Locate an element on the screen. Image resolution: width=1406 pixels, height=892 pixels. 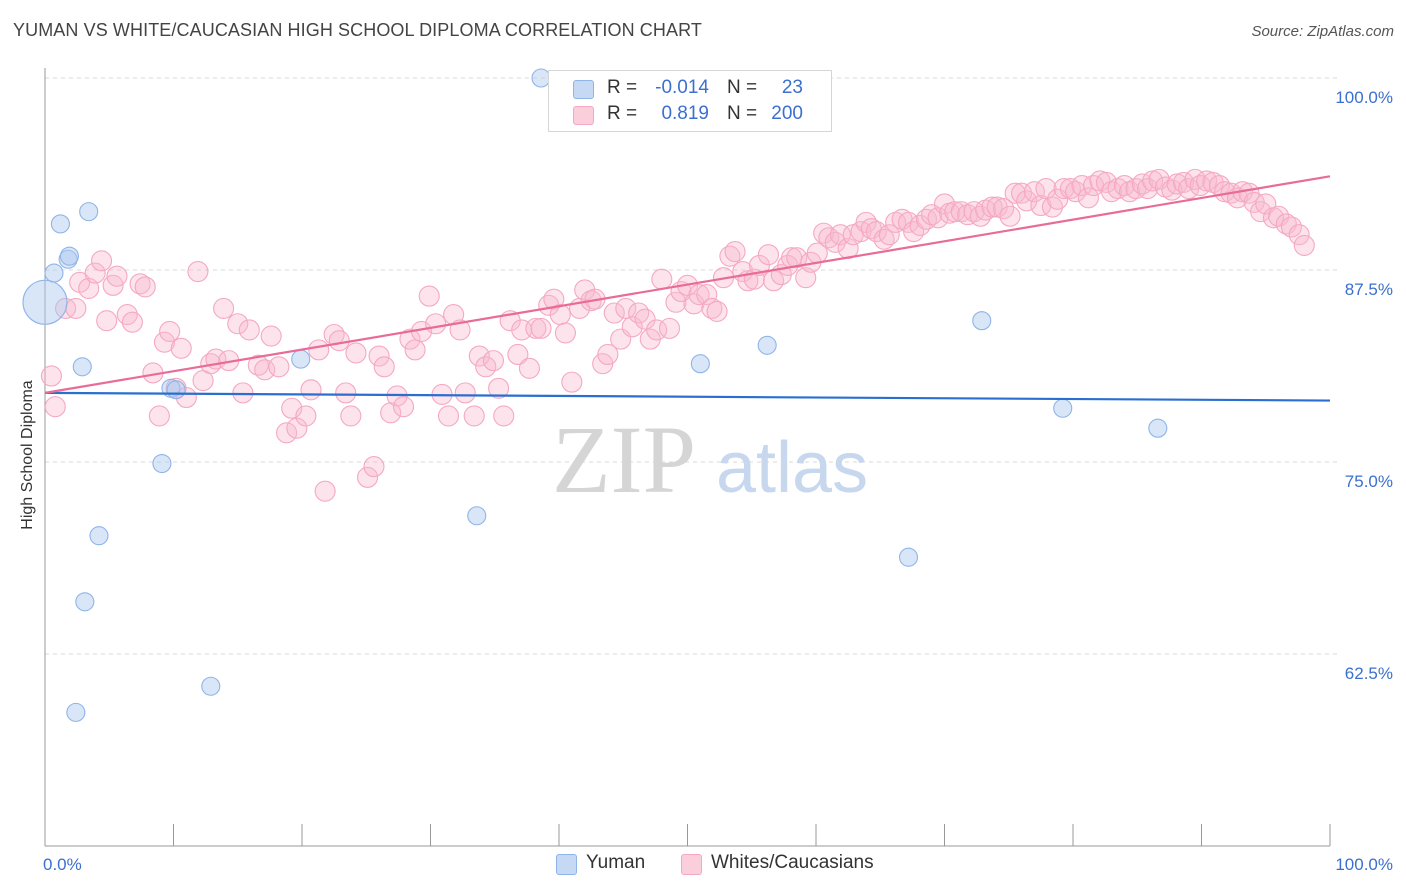
legend-row-yuman: R = -0.014 N = 23 is located at coordinates (690, 89).